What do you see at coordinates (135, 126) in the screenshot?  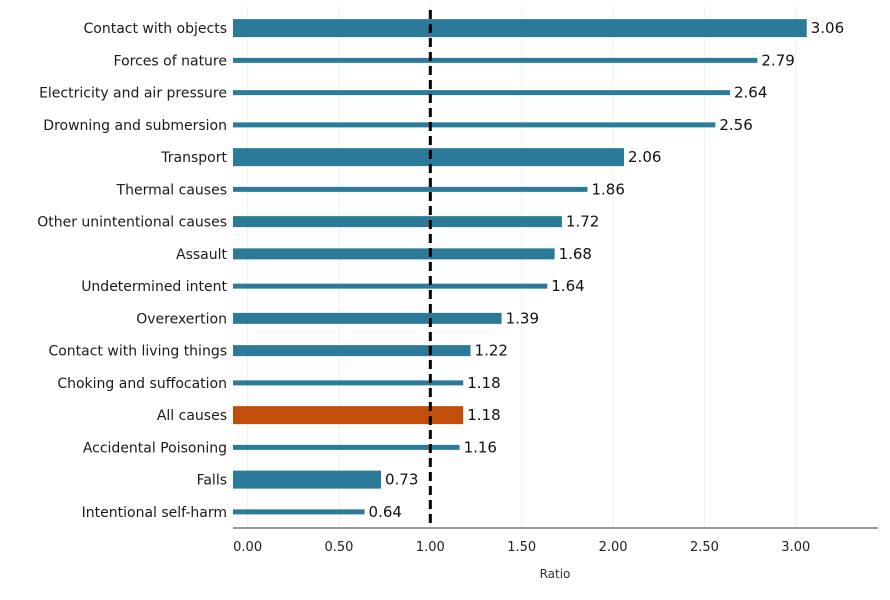 I see `category-label: Drowning and submersion` at bounding box center [135, 126].